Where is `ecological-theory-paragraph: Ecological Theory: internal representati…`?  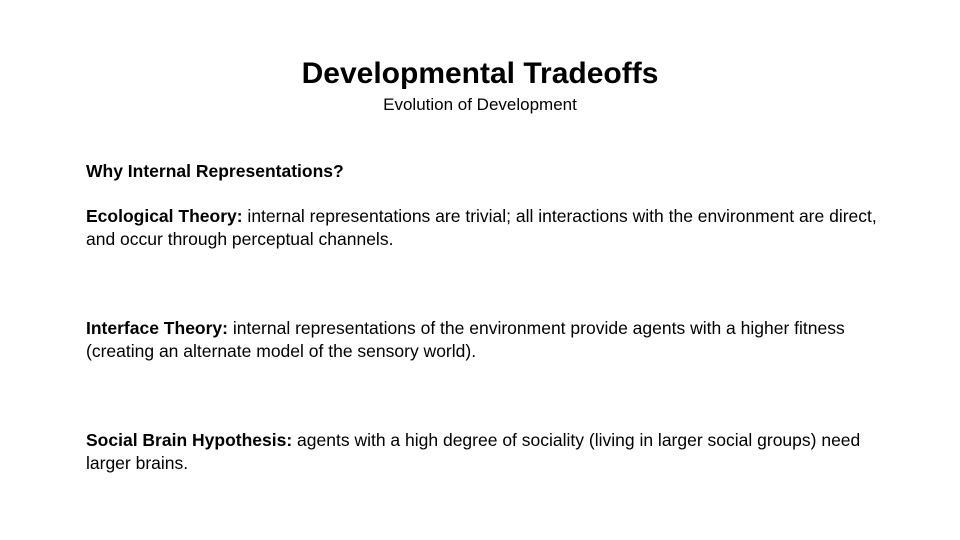 ecological-theory-paragraph: Ecological Theory: internal representati… is located at coordinates (486, 228).